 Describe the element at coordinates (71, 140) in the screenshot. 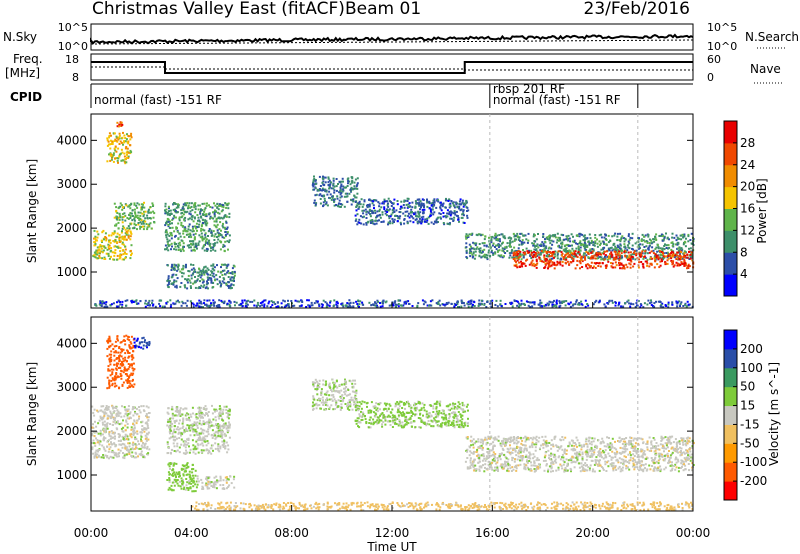

I see `y-tick-label: 4000` at that location.